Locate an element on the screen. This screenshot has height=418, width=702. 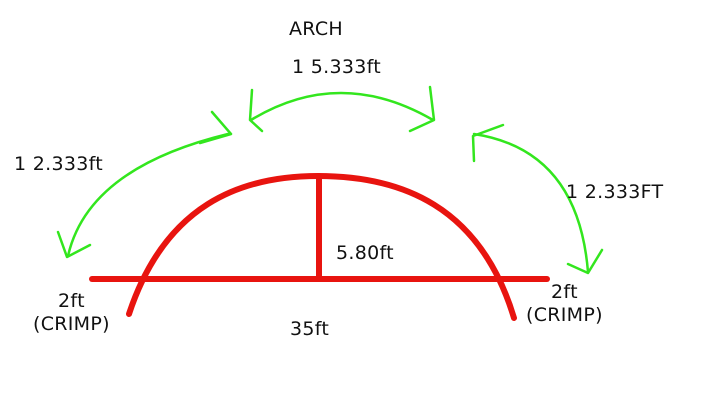
left-arrowhead-top is located at coordinates (215, 127).